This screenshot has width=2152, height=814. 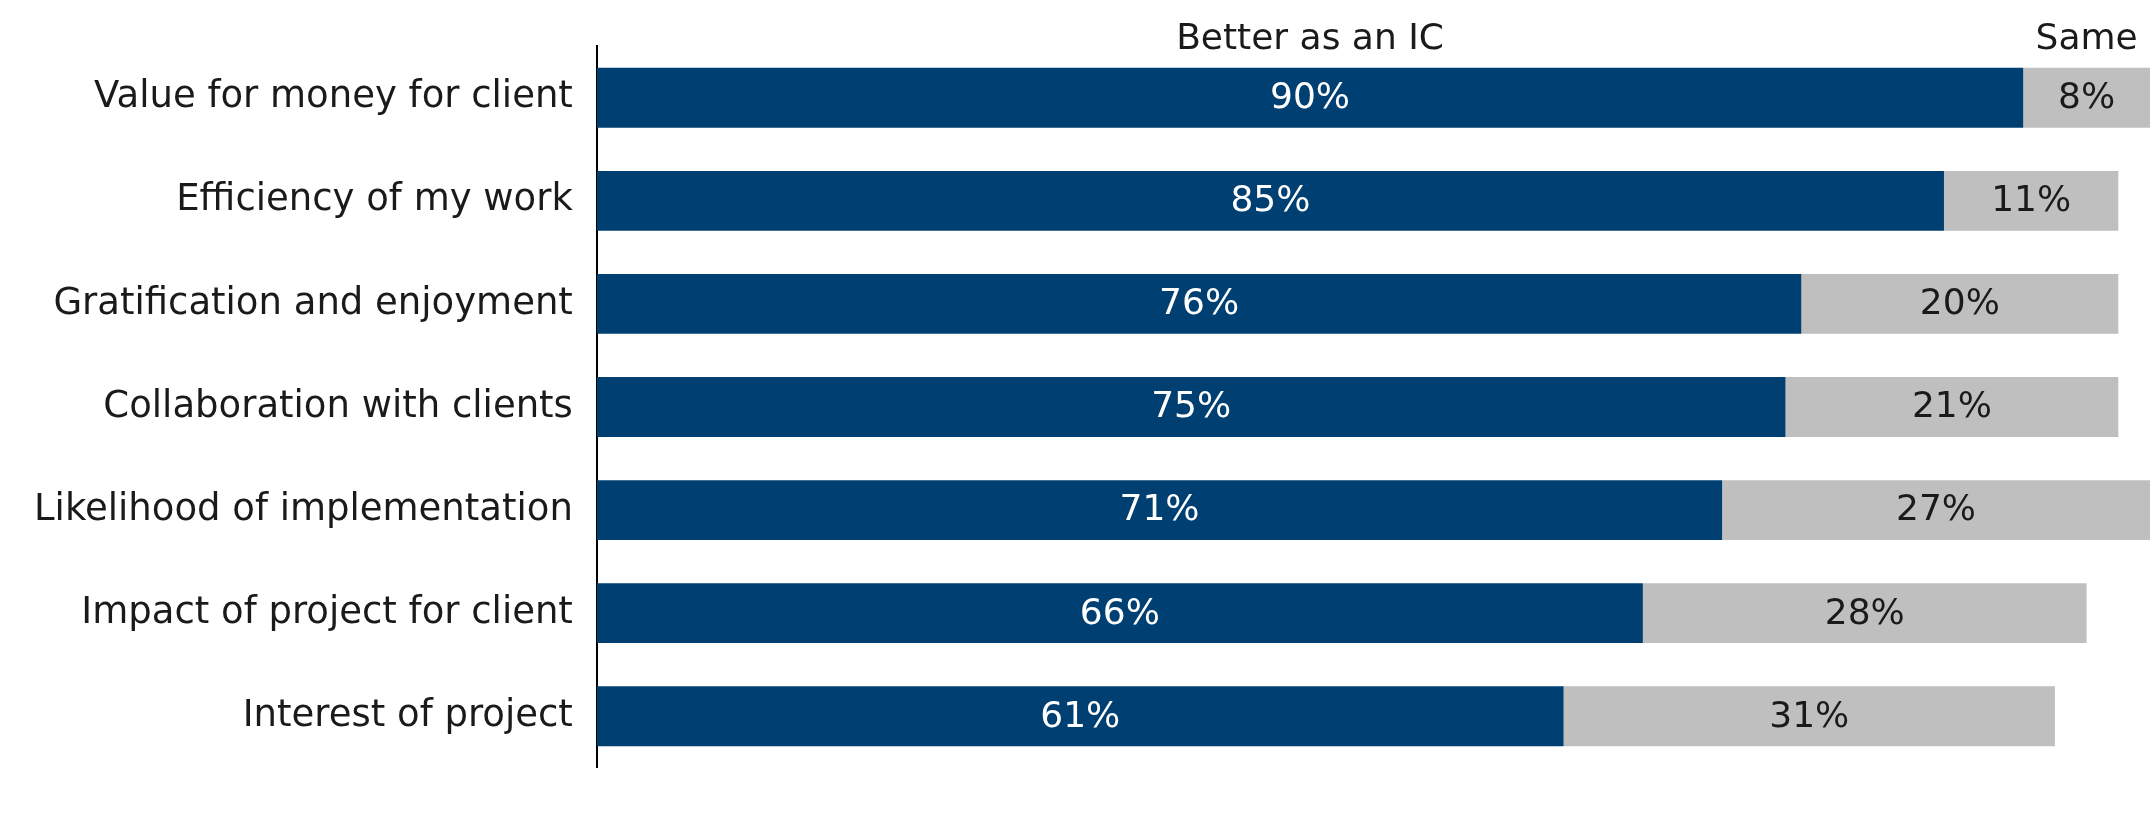 I want to click on data-label: 76%, so click(x=1199, y=302).